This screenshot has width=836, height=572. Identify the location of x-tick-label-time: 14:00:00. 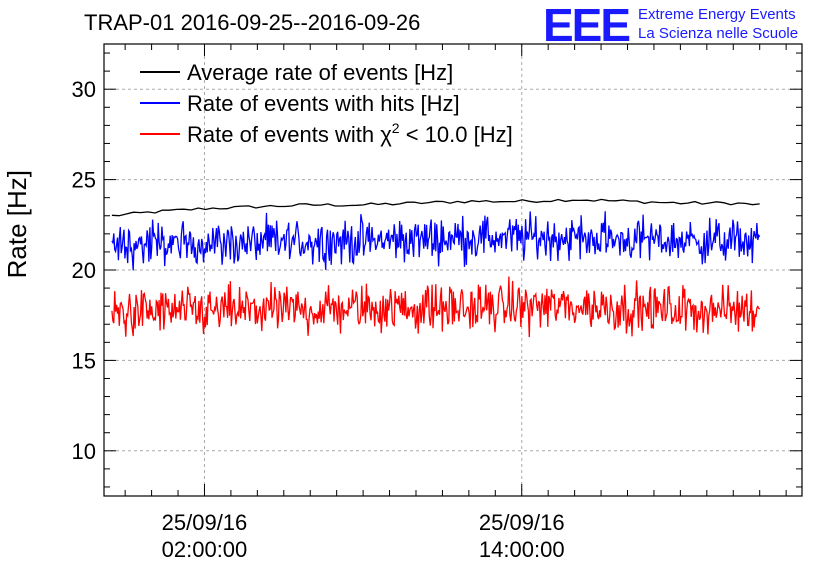
(522, 549).